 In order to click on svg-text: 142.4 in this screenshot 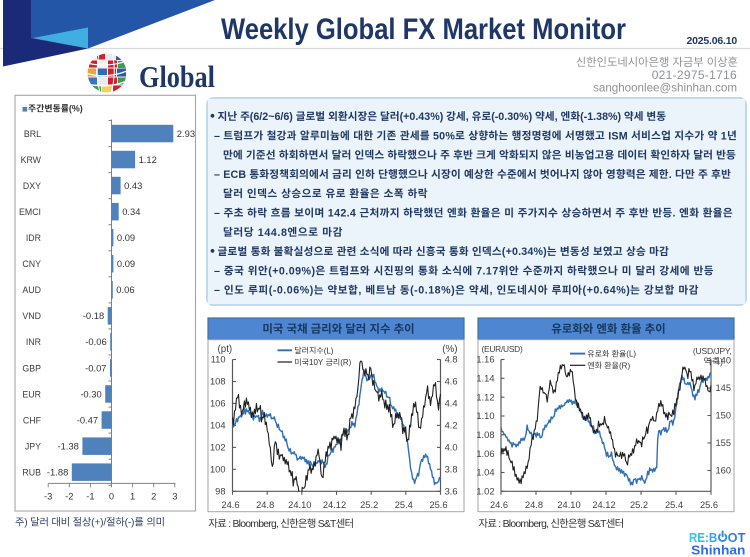, I will do `click(342, 214)`.